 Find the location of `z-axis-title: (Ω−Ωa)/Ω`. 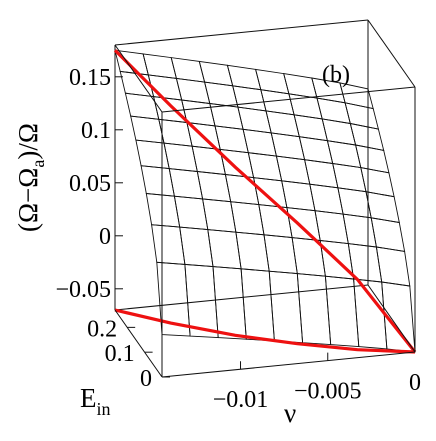

z-axis-title: (Ω−Ωa)/Ω is located at coordinates (30, 177).